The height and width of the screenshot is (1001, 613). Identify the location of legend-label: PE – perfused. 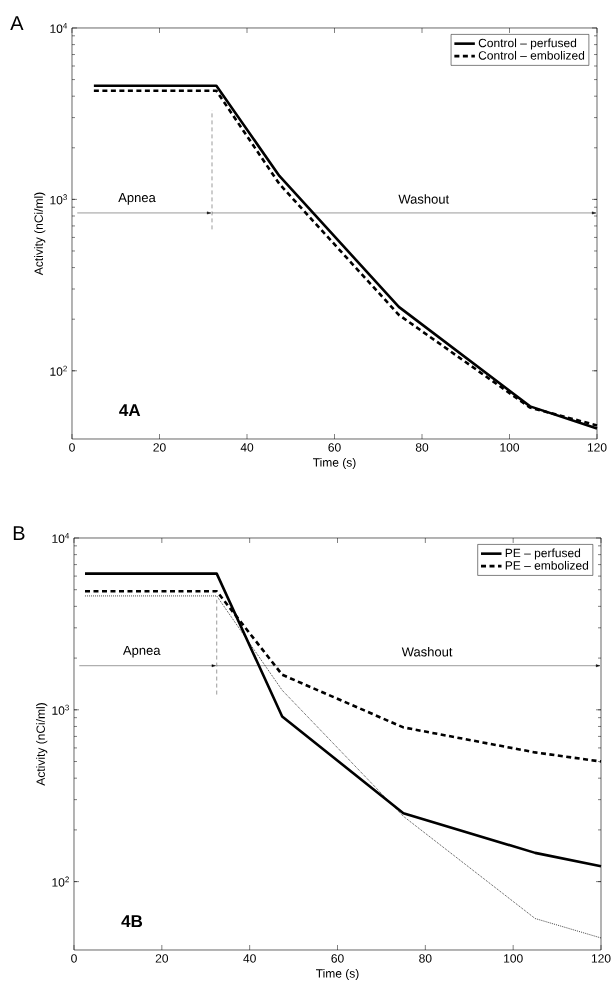
(543, 554).